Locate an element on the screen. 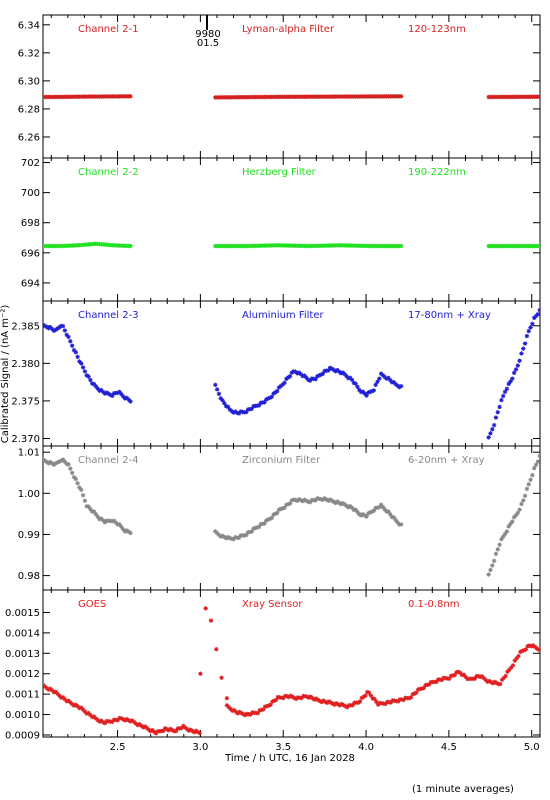 This screenshot has height=800, width=550. marker-label: 01.5 is located at coordinates (208, 43).